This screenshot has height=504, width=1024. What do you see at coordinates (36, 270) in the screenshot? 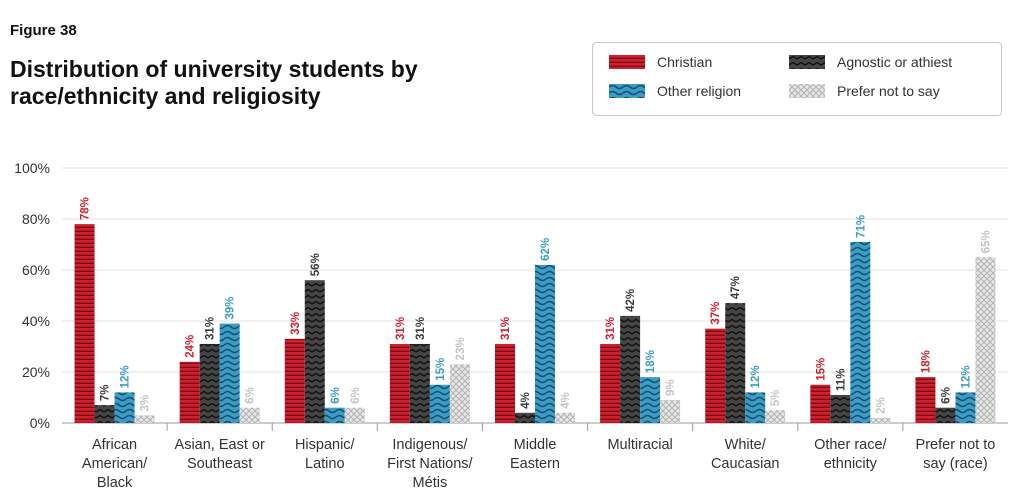
I see `y-tick-label: 60%` at bounding box center [36, 270].